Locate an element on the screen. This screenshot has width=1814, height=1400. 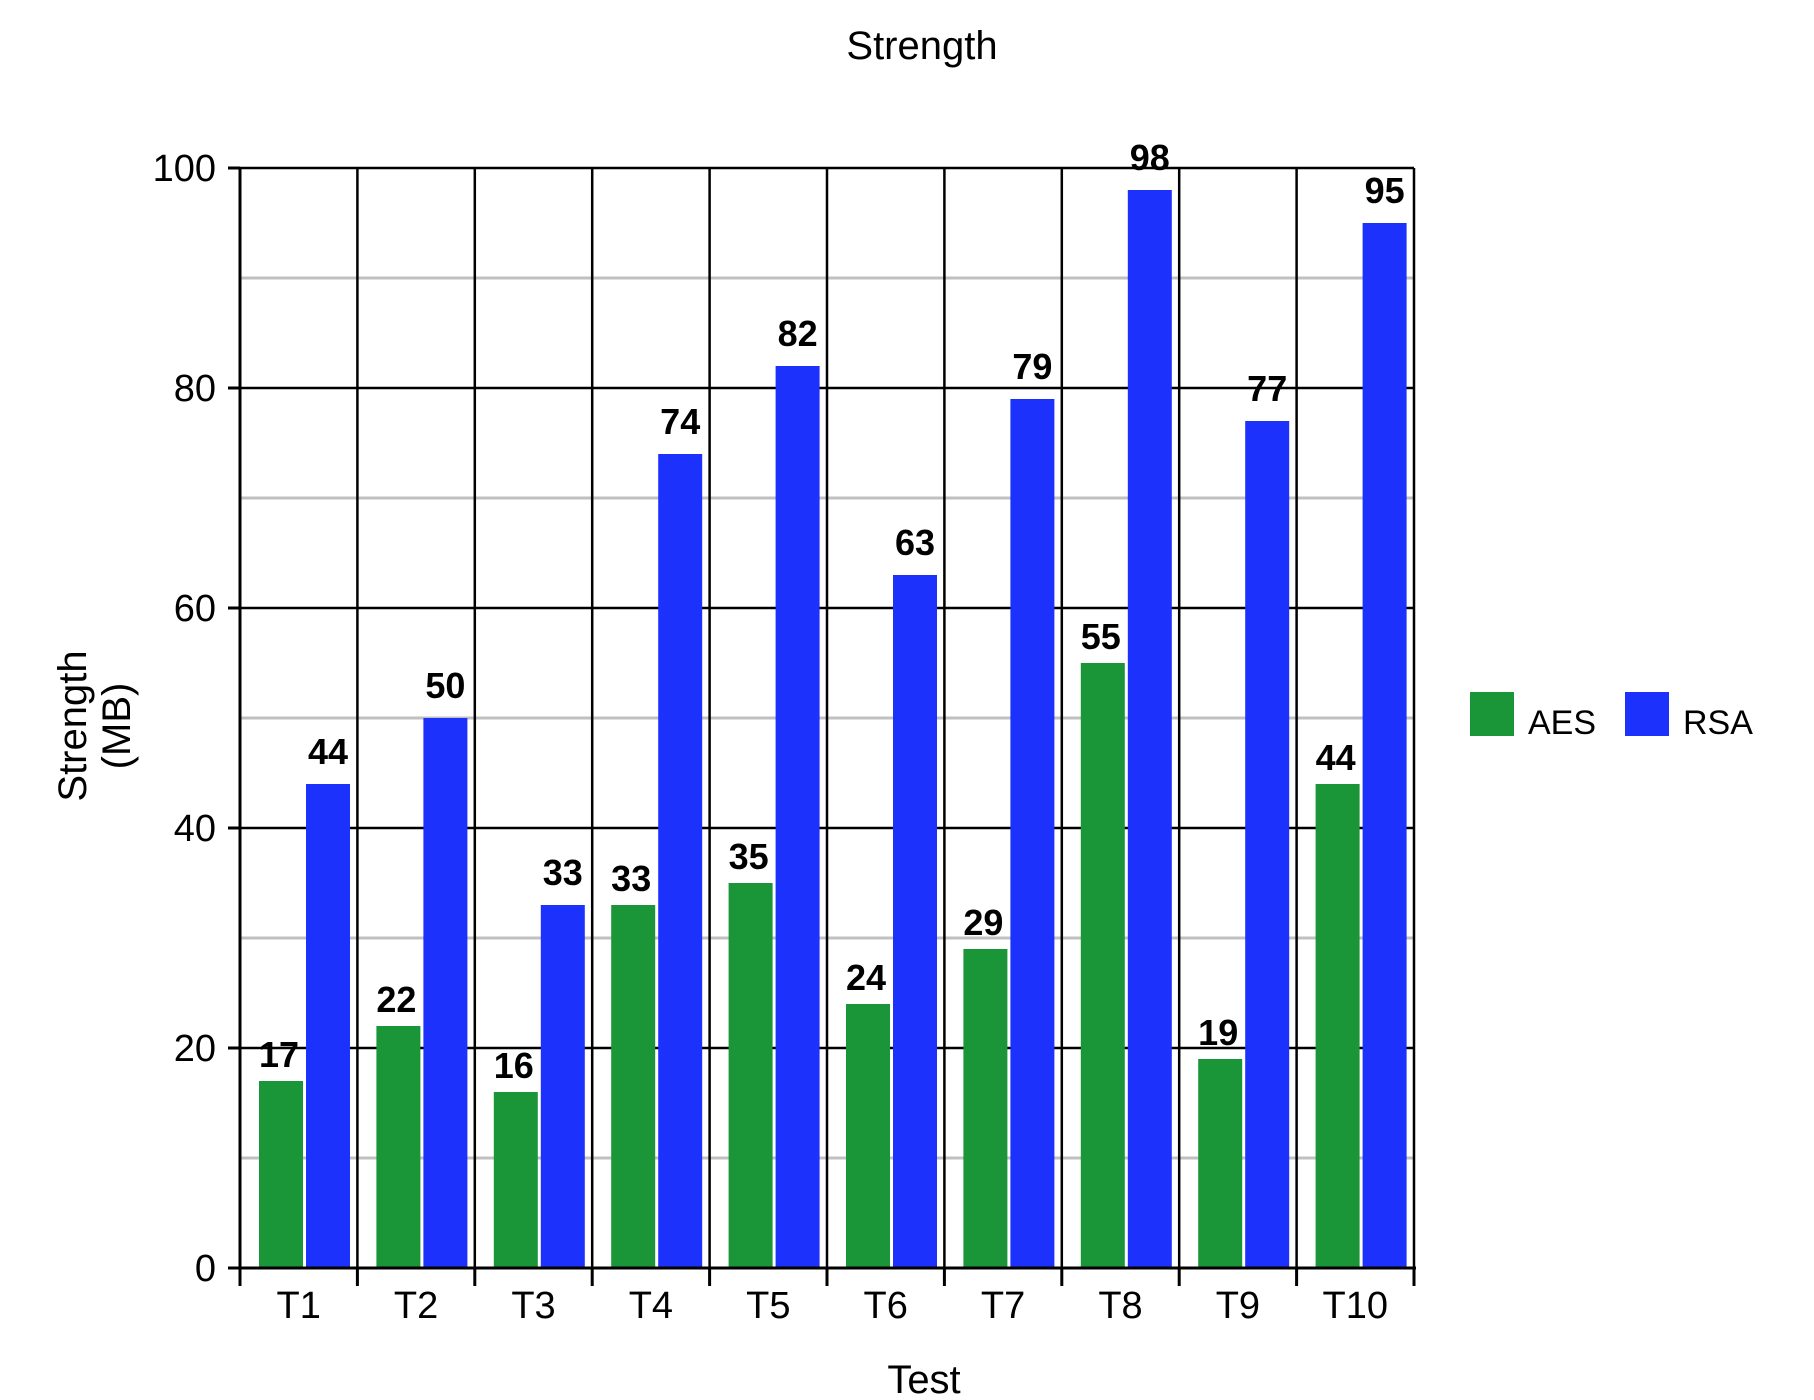
data-label-aes: 33 is located at coordinates (631, 878).